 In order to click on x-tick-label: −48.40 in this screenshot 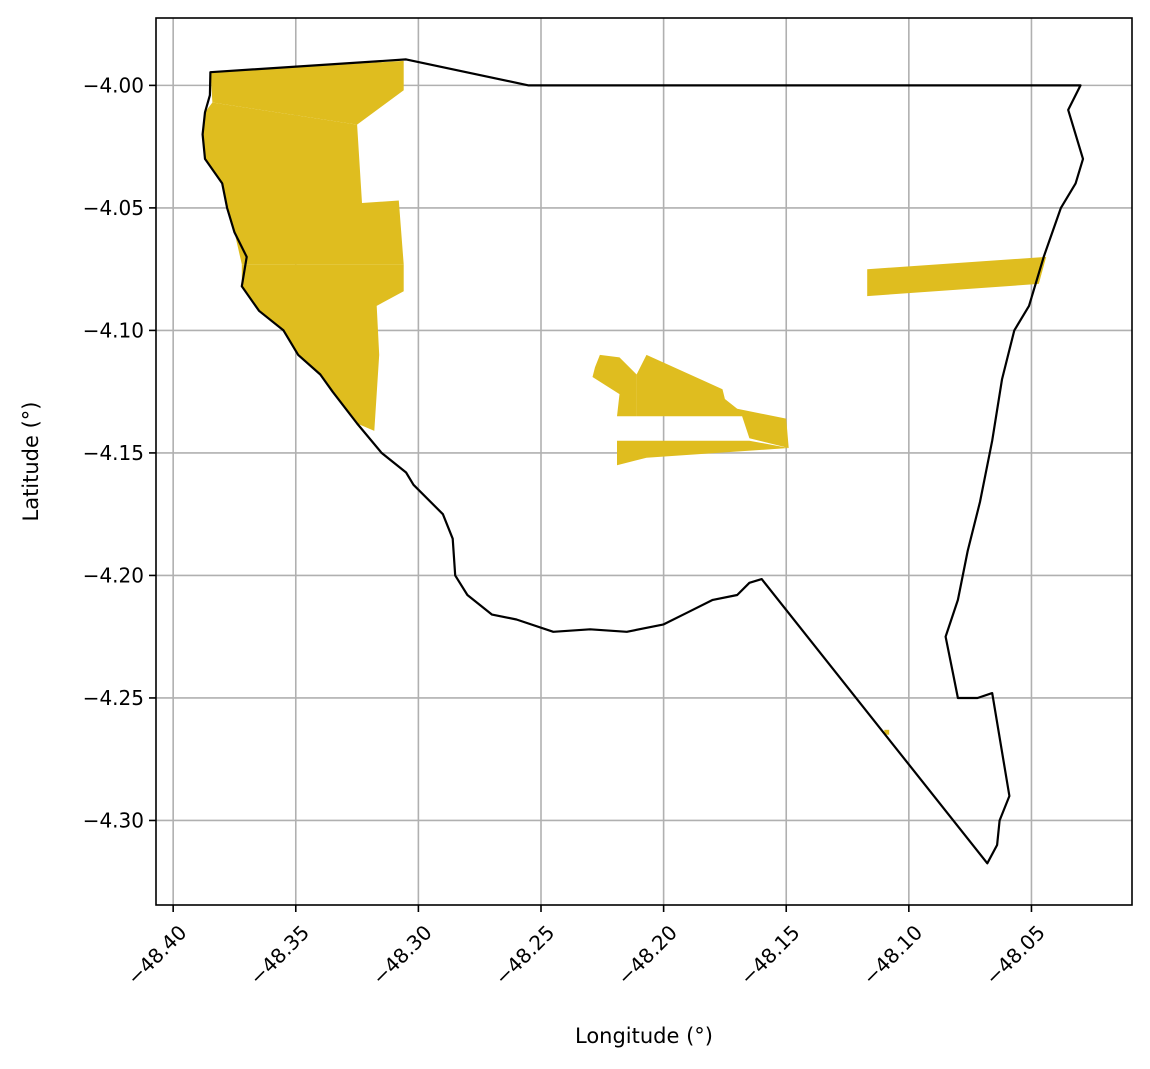, I will do `click(156, 954)`.